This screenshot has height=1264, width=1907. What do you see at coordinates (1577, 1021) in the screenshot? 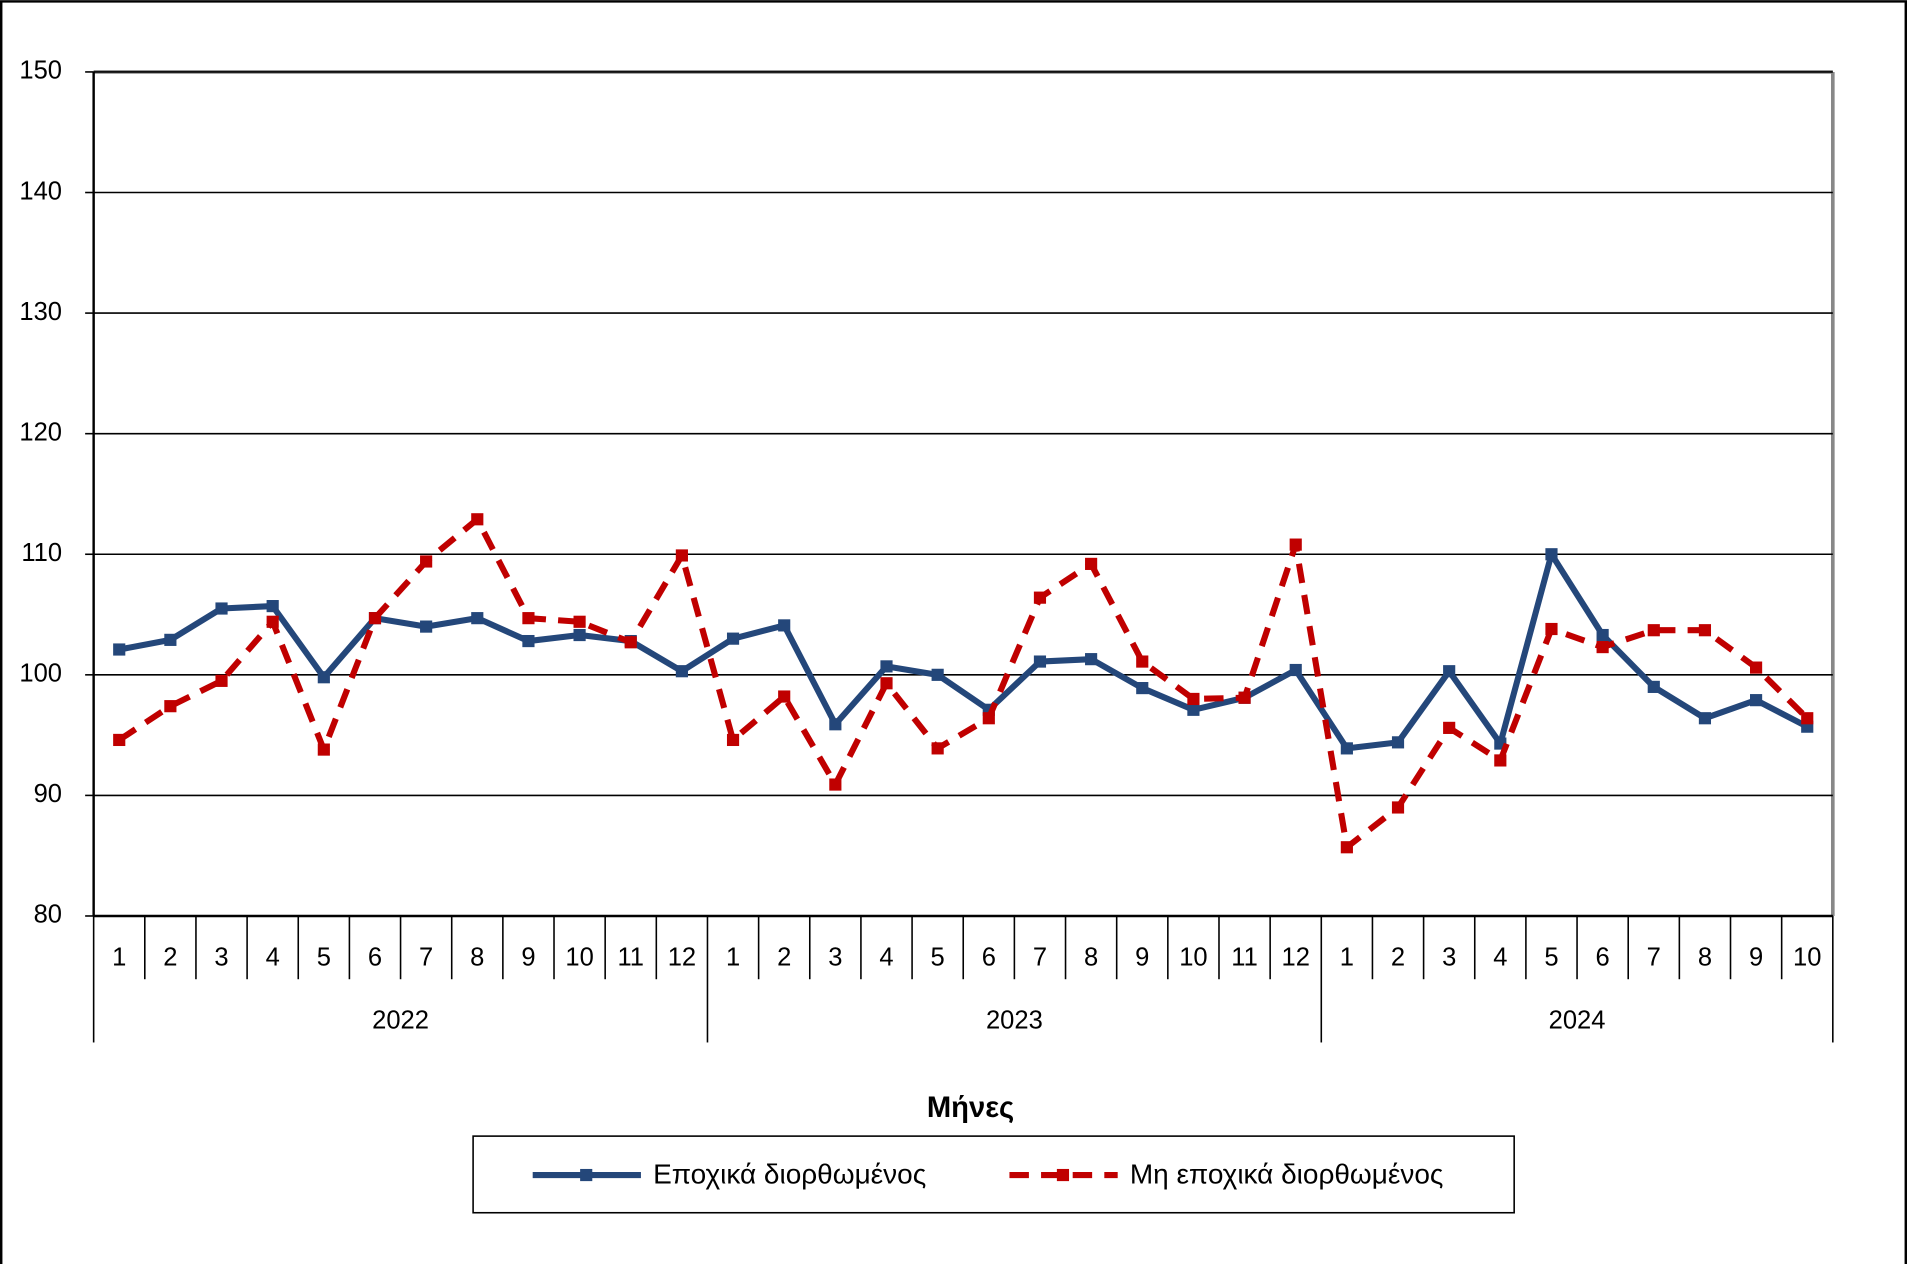
I see `year-label: 2024` at bounding box center [1577, 1021].